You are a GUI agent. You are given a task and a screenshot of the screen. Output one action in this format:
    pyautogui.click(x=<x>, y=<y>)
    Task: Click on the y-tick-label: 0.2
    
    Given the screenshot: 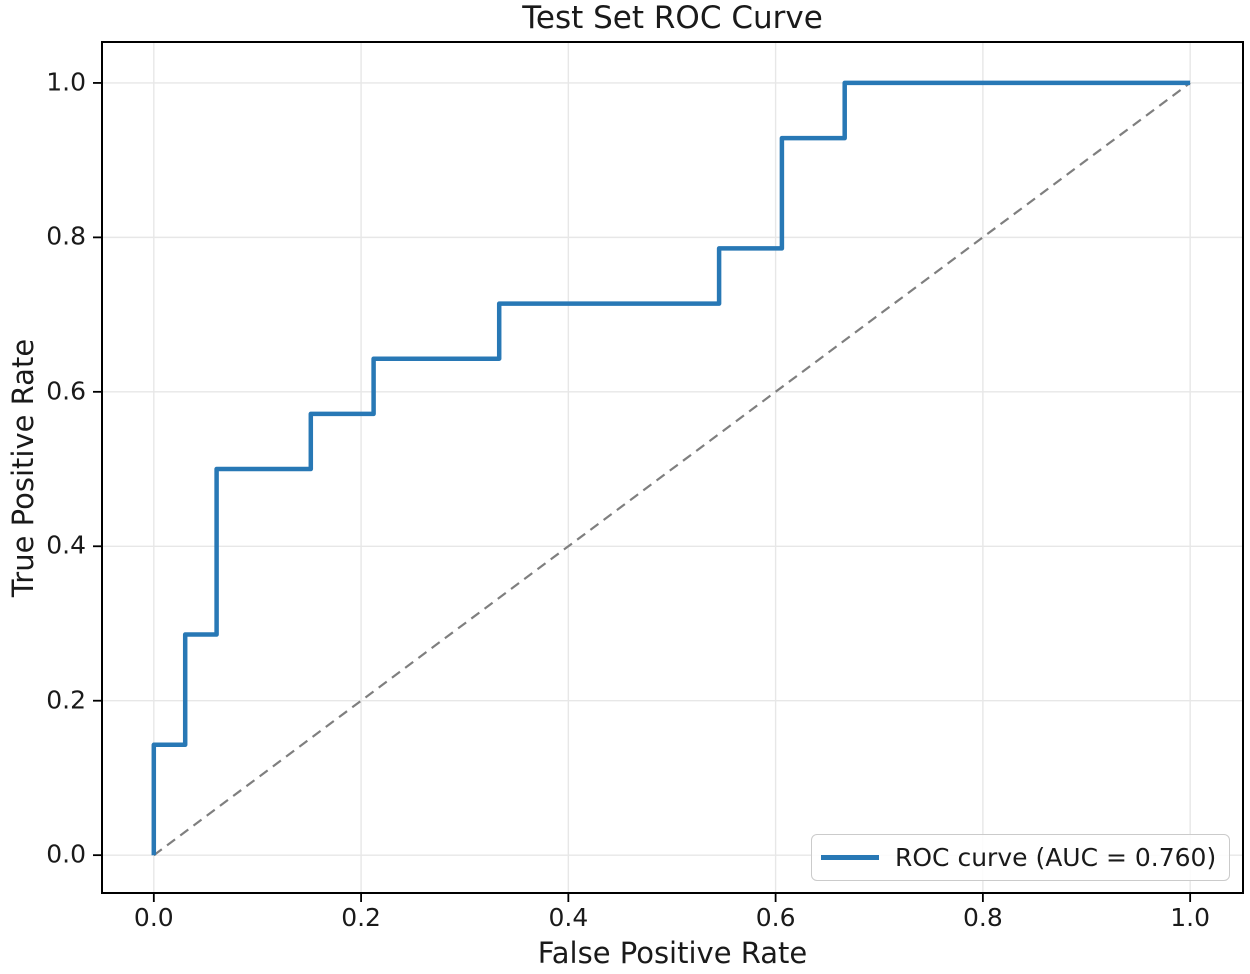 What is the action you would take?
    pyautogui.click(x=66, y=700)
    